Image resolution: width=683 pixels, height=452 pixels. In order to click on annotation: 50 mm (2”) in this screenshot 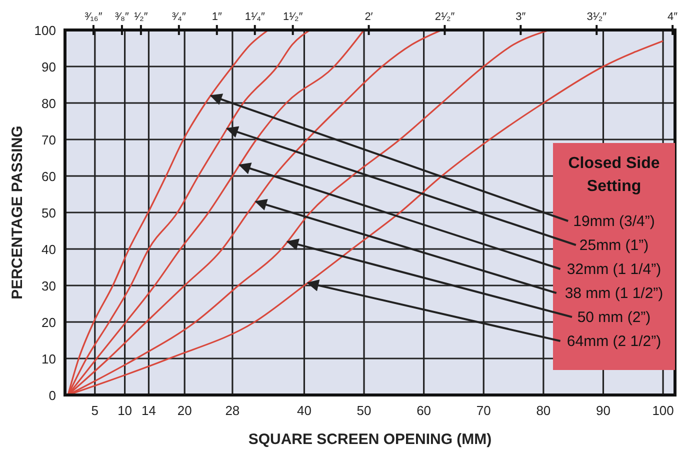, I will do `click(614, 317)`.